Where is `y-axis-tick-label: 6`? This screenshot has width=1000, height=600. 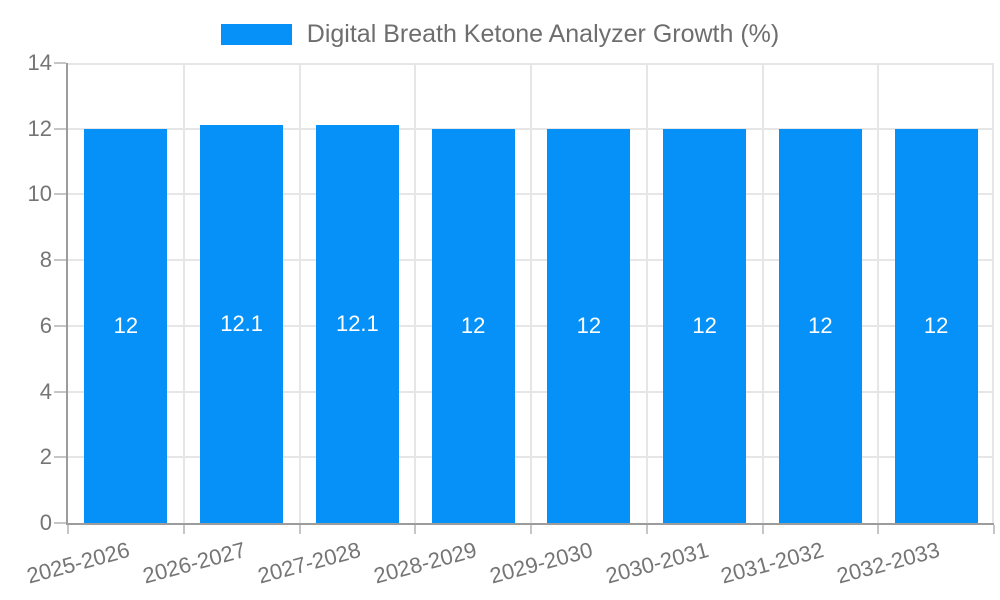 y-axis-tick-label: 6 is located at coordinates (45, 325).